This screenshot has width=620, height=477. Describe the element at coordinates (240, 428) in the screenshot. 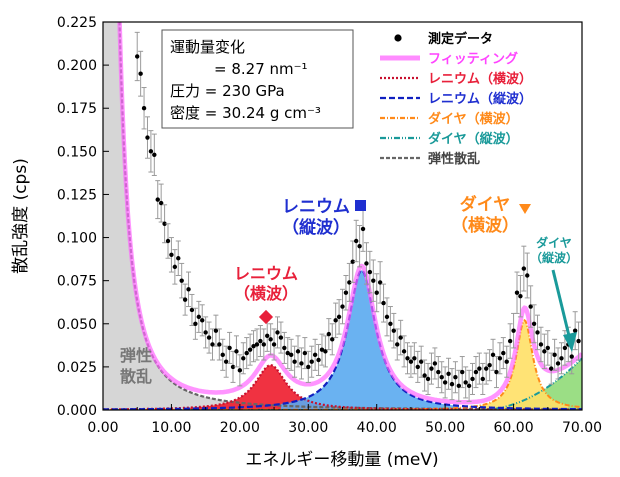

I see `x-tick-label: 20.00` at that location.